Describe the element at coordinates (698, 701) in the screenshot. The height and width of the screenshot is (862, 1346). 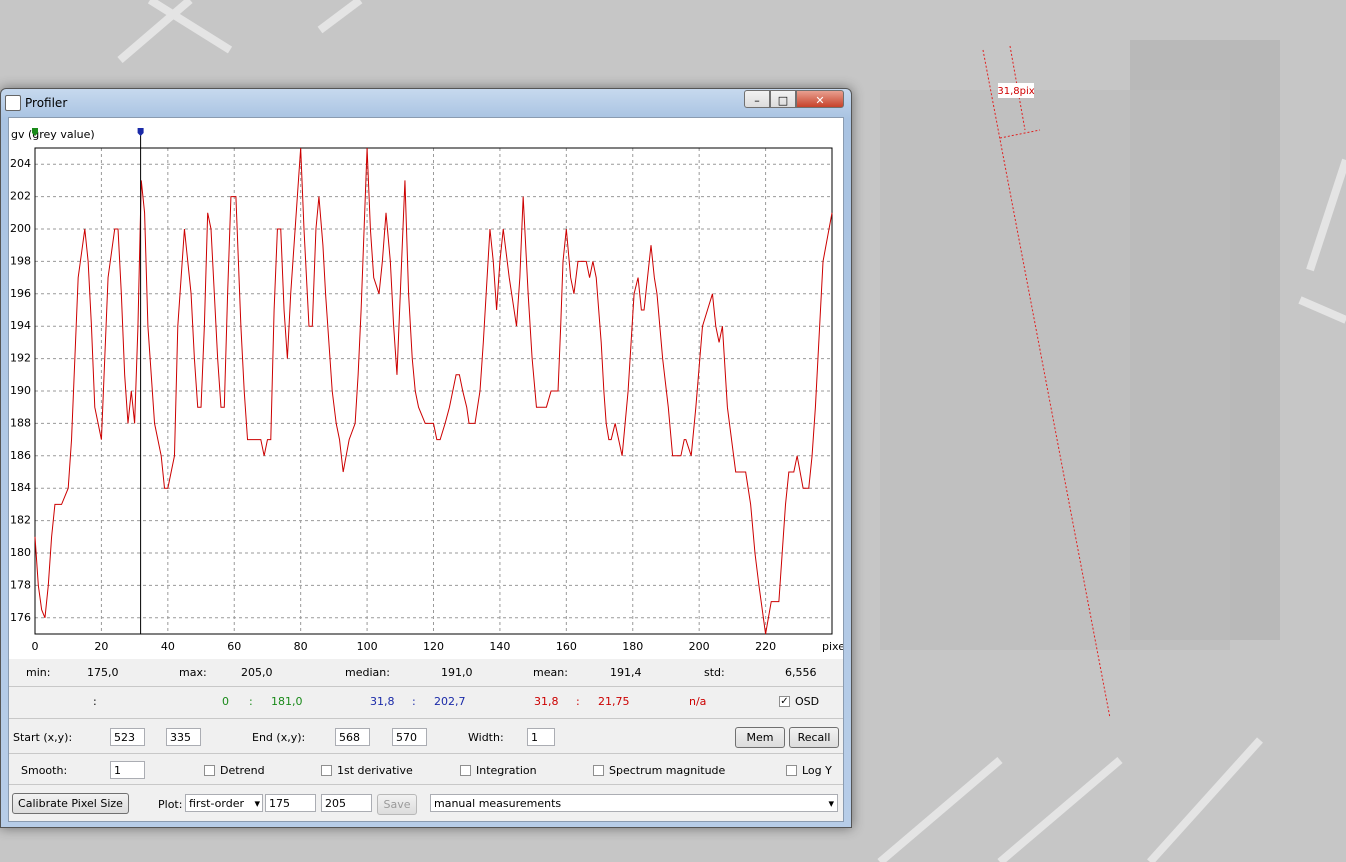
I see `readout-value: n/a` at that location.